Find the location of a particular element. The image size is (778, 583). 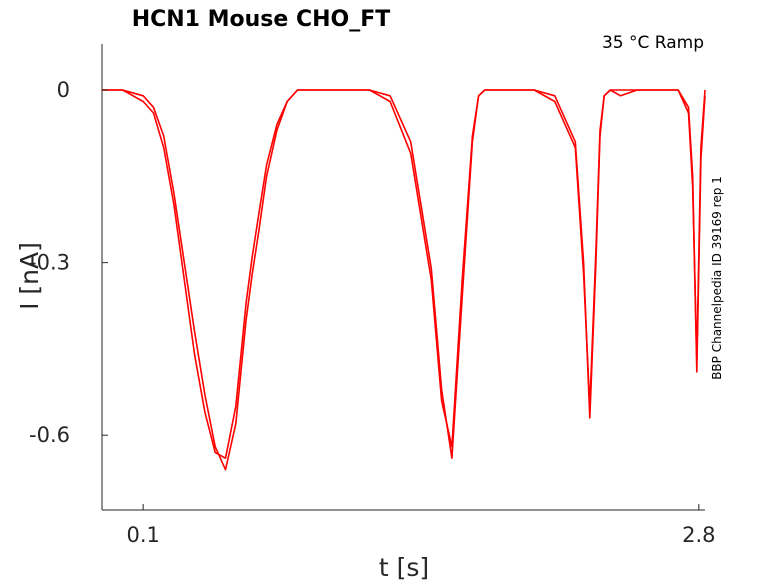

temperature-protocol-annotation: 35 °C Ramp is located at coordinates (653, 43).